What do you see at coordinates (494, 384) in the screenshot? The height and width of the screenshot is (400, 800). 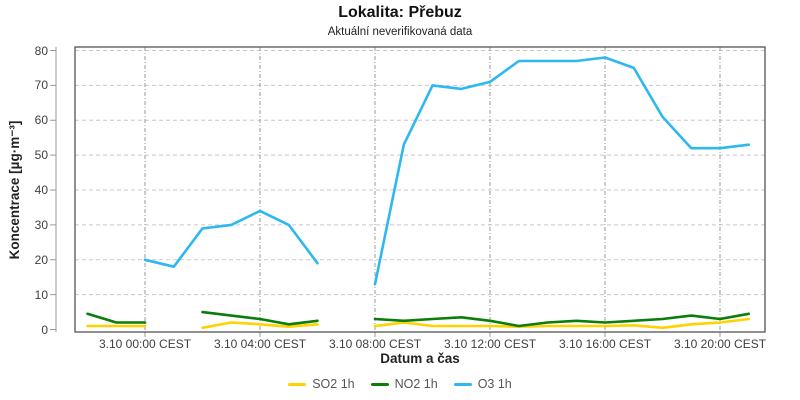 I see `legend-label-o3: O3 1h` at bounding box center [494, 384].